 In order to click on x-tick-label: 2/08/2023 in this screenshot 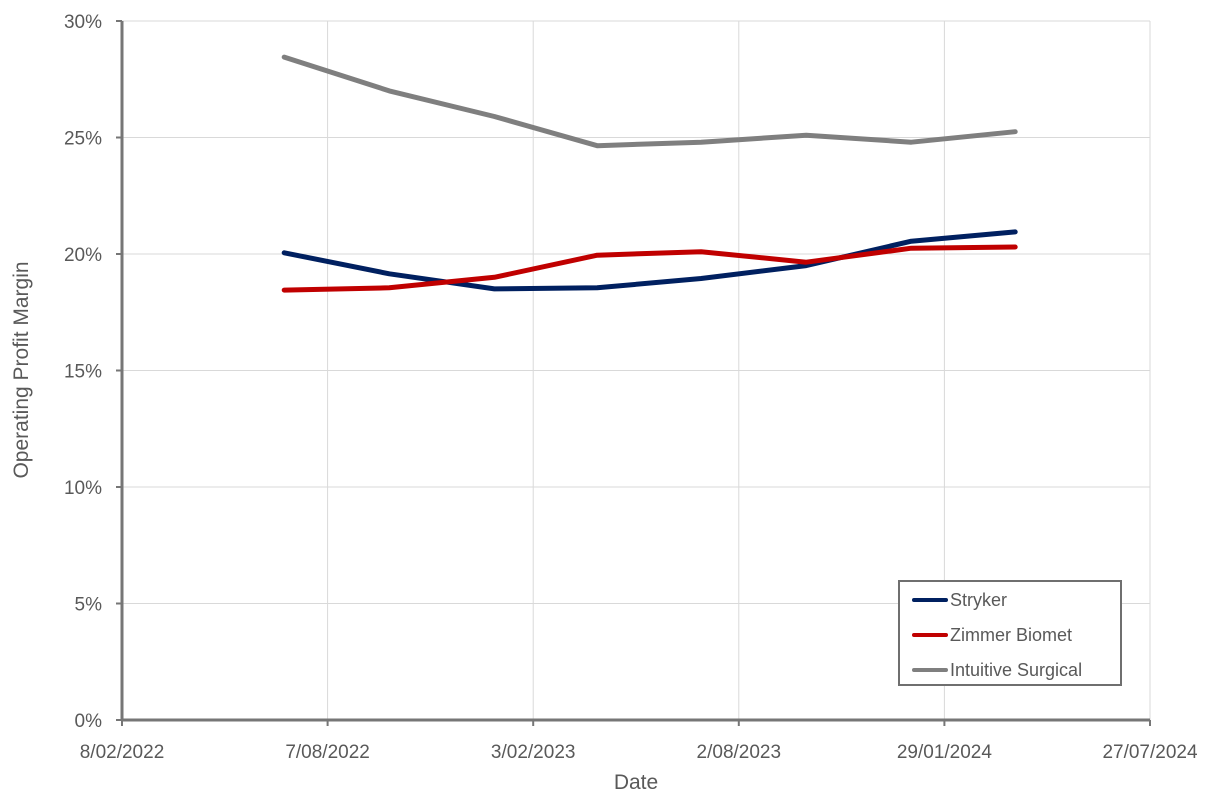, I will do `click(739, 752)`.